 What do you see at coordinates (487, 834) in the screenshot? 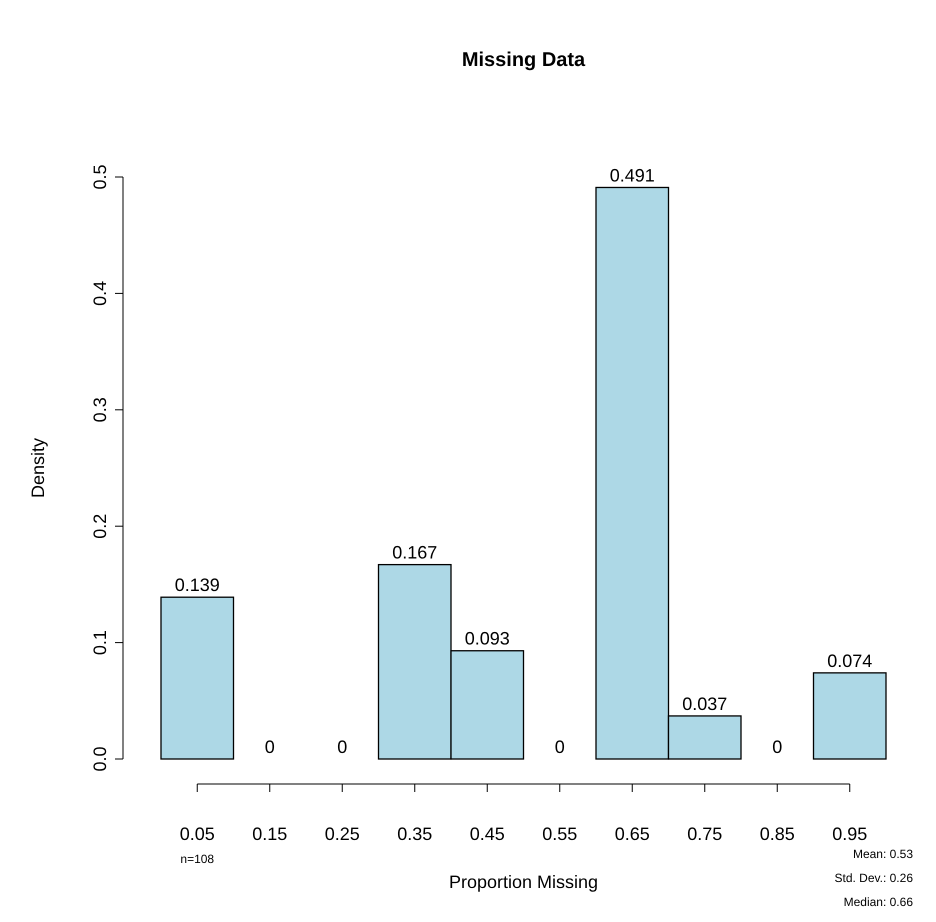
I see `x-tick-label: 0.45` at bounding box center [487, 834].